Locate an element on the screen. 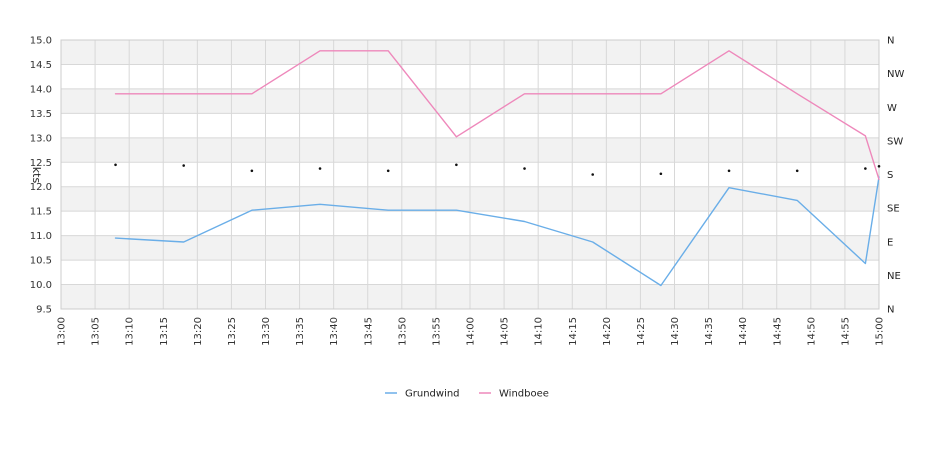 The image size is (940, 450). y-tick-label: 11.5 is located at coordinates (41, 212).